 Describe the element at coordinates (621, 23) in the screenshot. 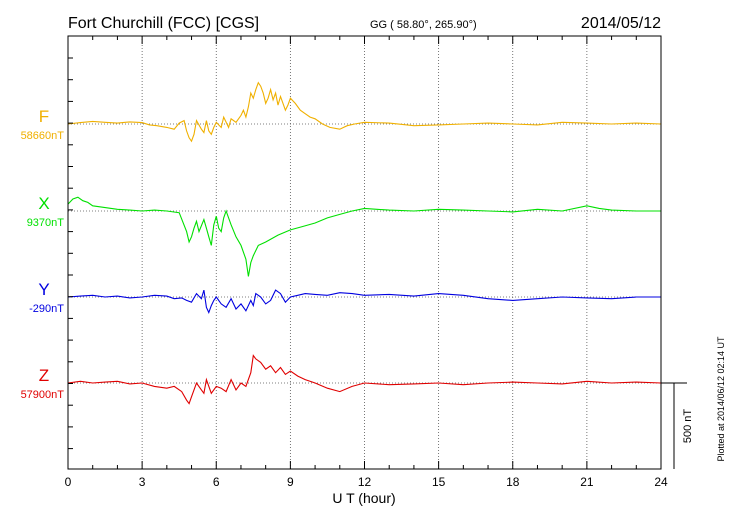

I see `chart-date: 2014/05/12` at that location.